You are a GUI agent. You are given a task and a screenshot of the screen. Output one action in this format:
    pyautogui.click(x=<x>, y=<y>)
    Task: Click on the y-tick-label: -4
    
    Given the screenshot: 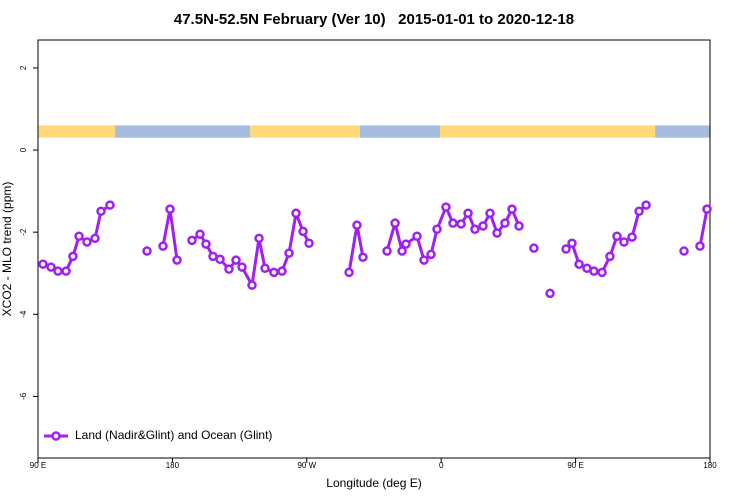 What is the action you would take?
    pyautogui.click(x=23, y=314)
    